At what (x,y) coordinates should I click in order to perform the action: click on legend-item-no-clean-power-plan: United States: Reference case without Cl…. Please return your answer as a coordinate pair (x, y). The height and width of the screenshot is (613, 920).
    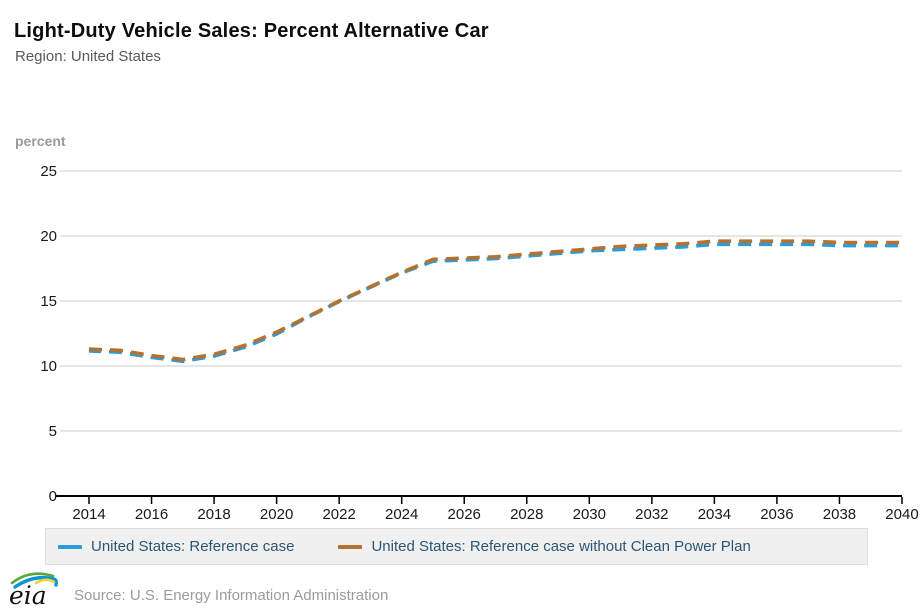
    Looking at the image, I should click on (544, 546).